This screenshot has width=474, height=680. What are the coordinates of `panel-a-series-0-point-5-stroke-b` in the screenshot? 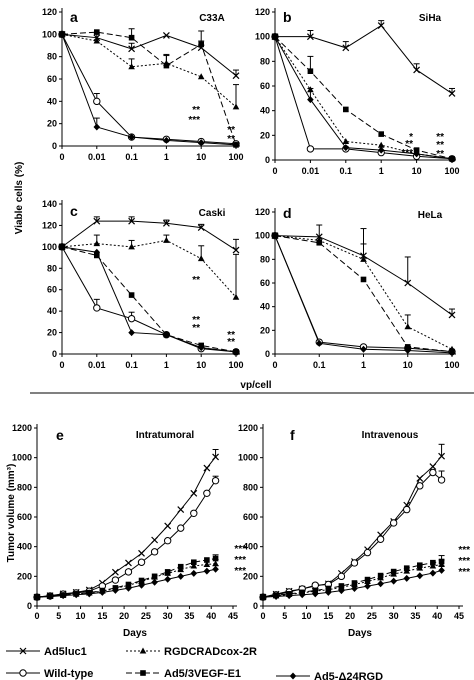 It's located at (236, 76).